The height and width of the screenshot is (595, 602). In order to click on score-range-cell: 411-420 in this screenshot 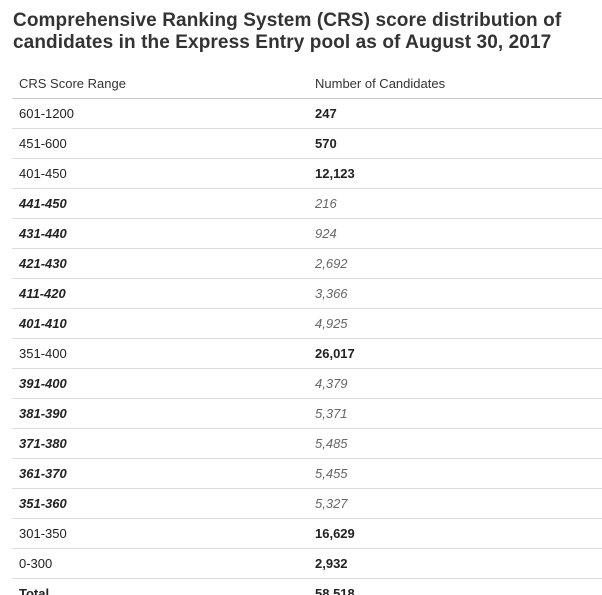, I will do `click(160, 293)`.